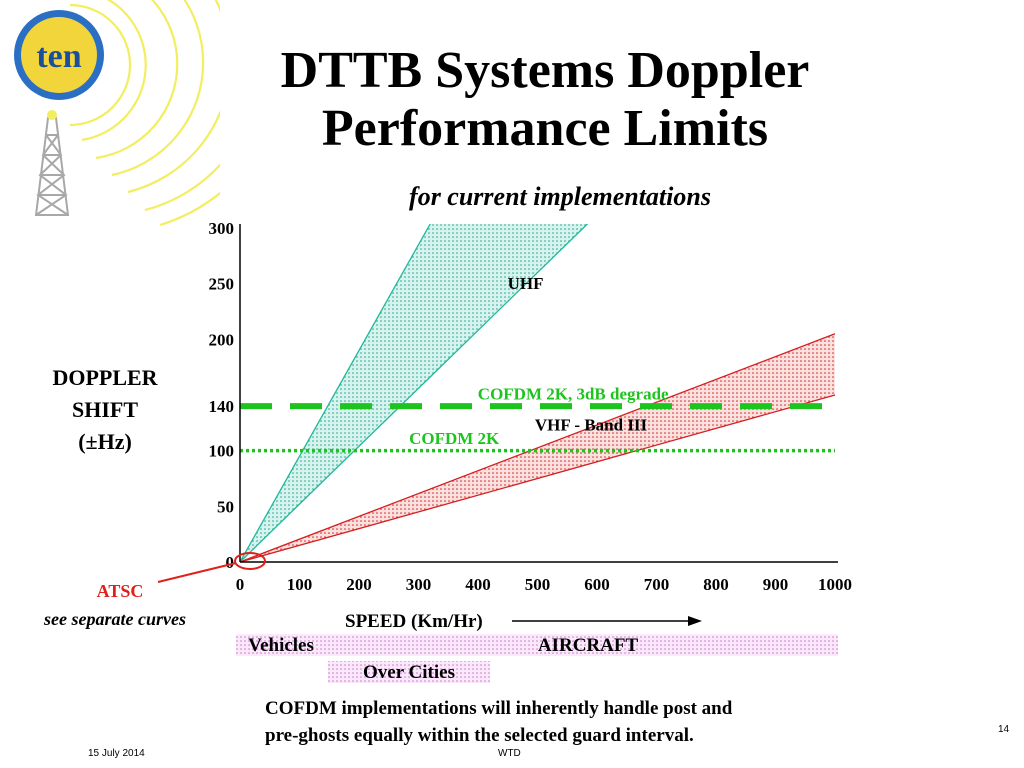  What do you see at coordinates (117, 113) in the screenshot?
I see `ten-logo: ten` at bounding box center [117, 113].